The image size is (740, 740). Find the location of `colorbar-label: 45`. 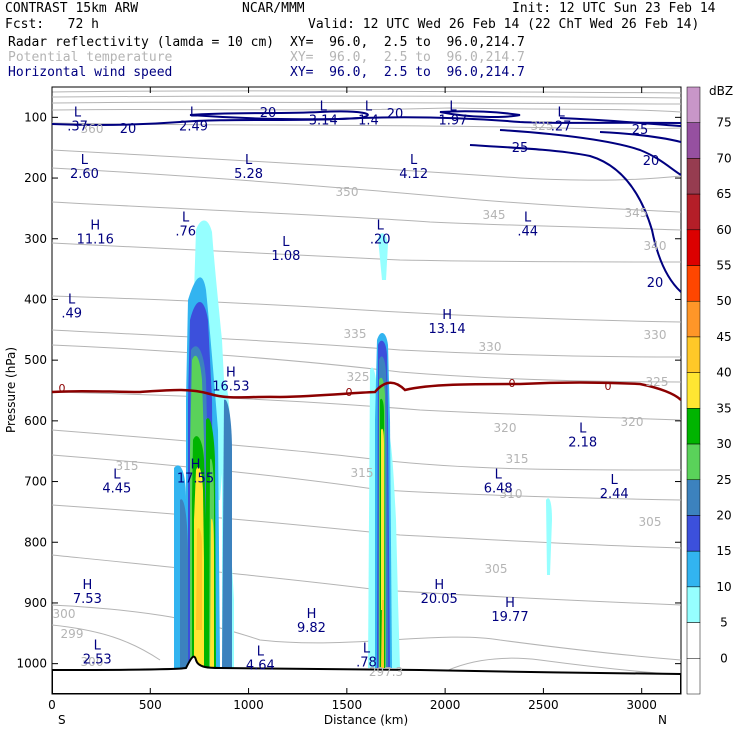

colorbar-label: 45 is located at coordinates (723, 337).